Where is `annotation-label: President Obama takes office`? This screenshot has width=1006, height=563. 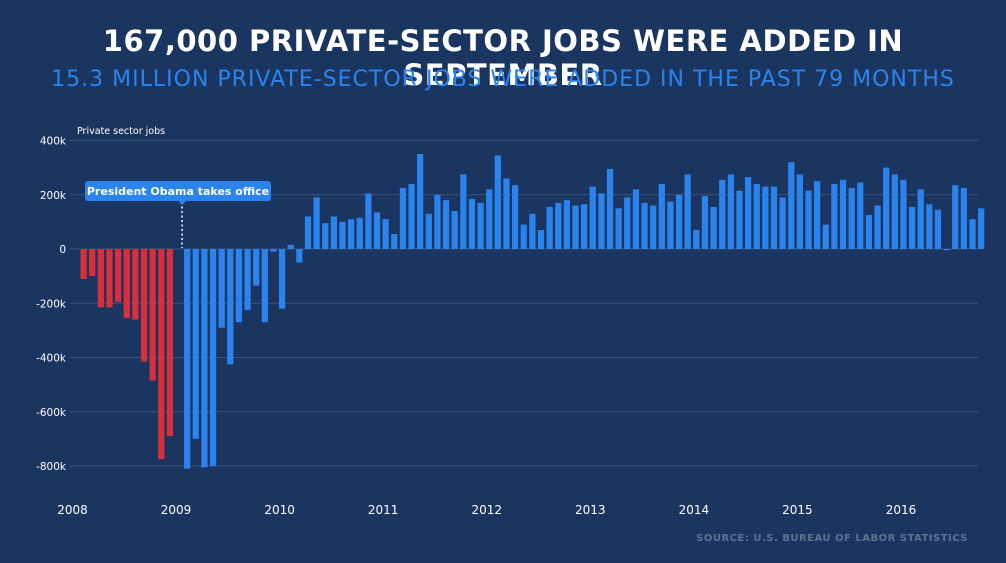 annotation-label: President Obama takes office is located at coordinates (178, 191).